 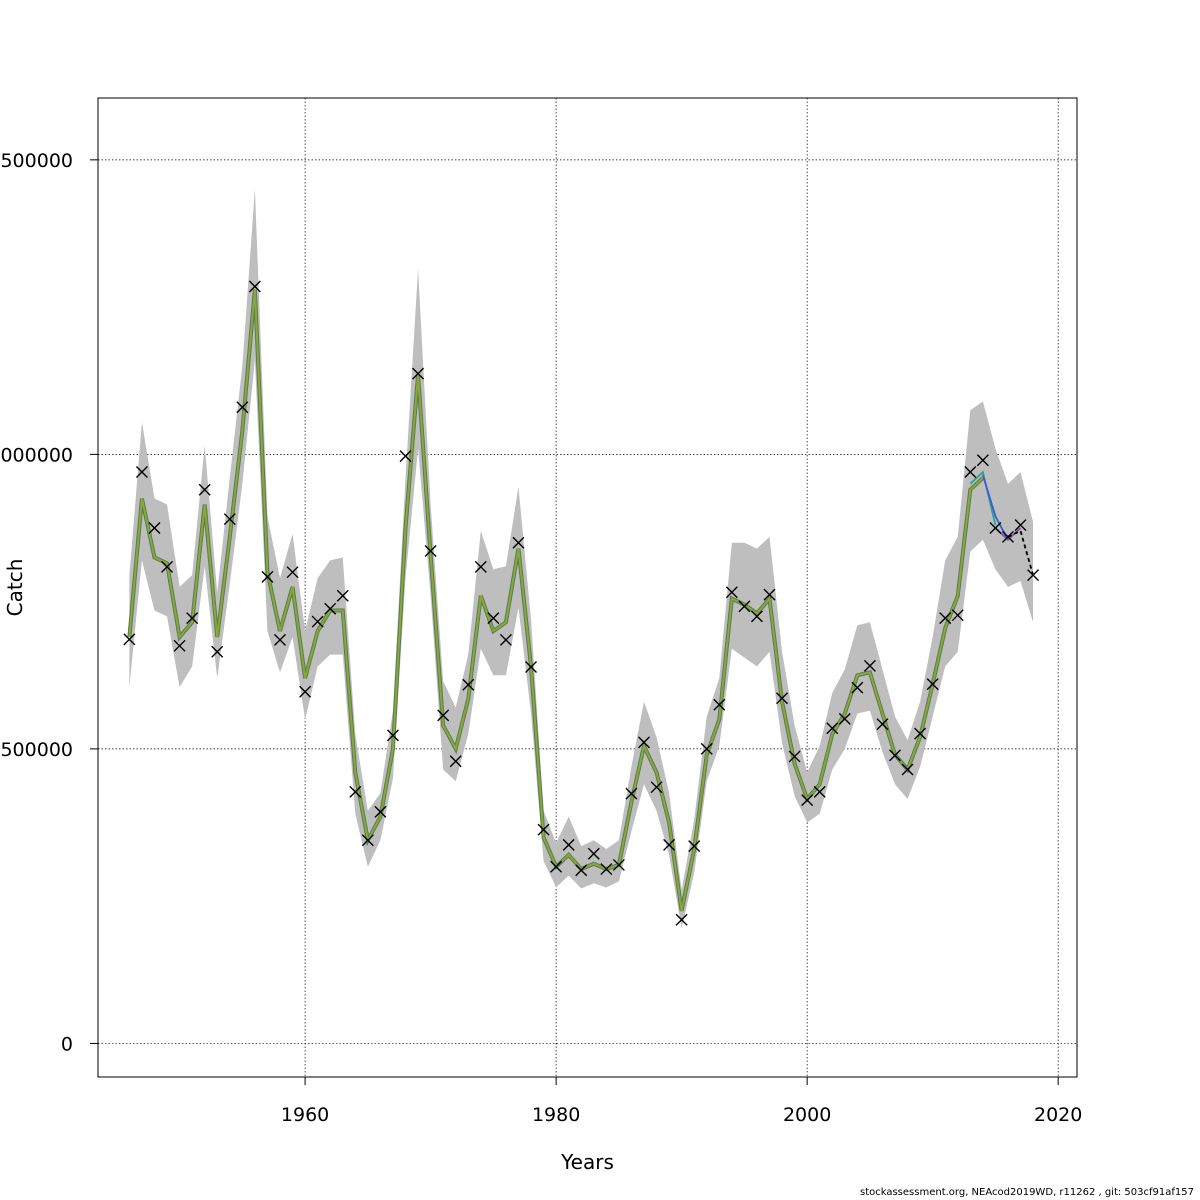 What do you see at coordinates (36, 161) in the screenshot?
I see `y-tick-label: 1500000` at bounding box center [36, 161].